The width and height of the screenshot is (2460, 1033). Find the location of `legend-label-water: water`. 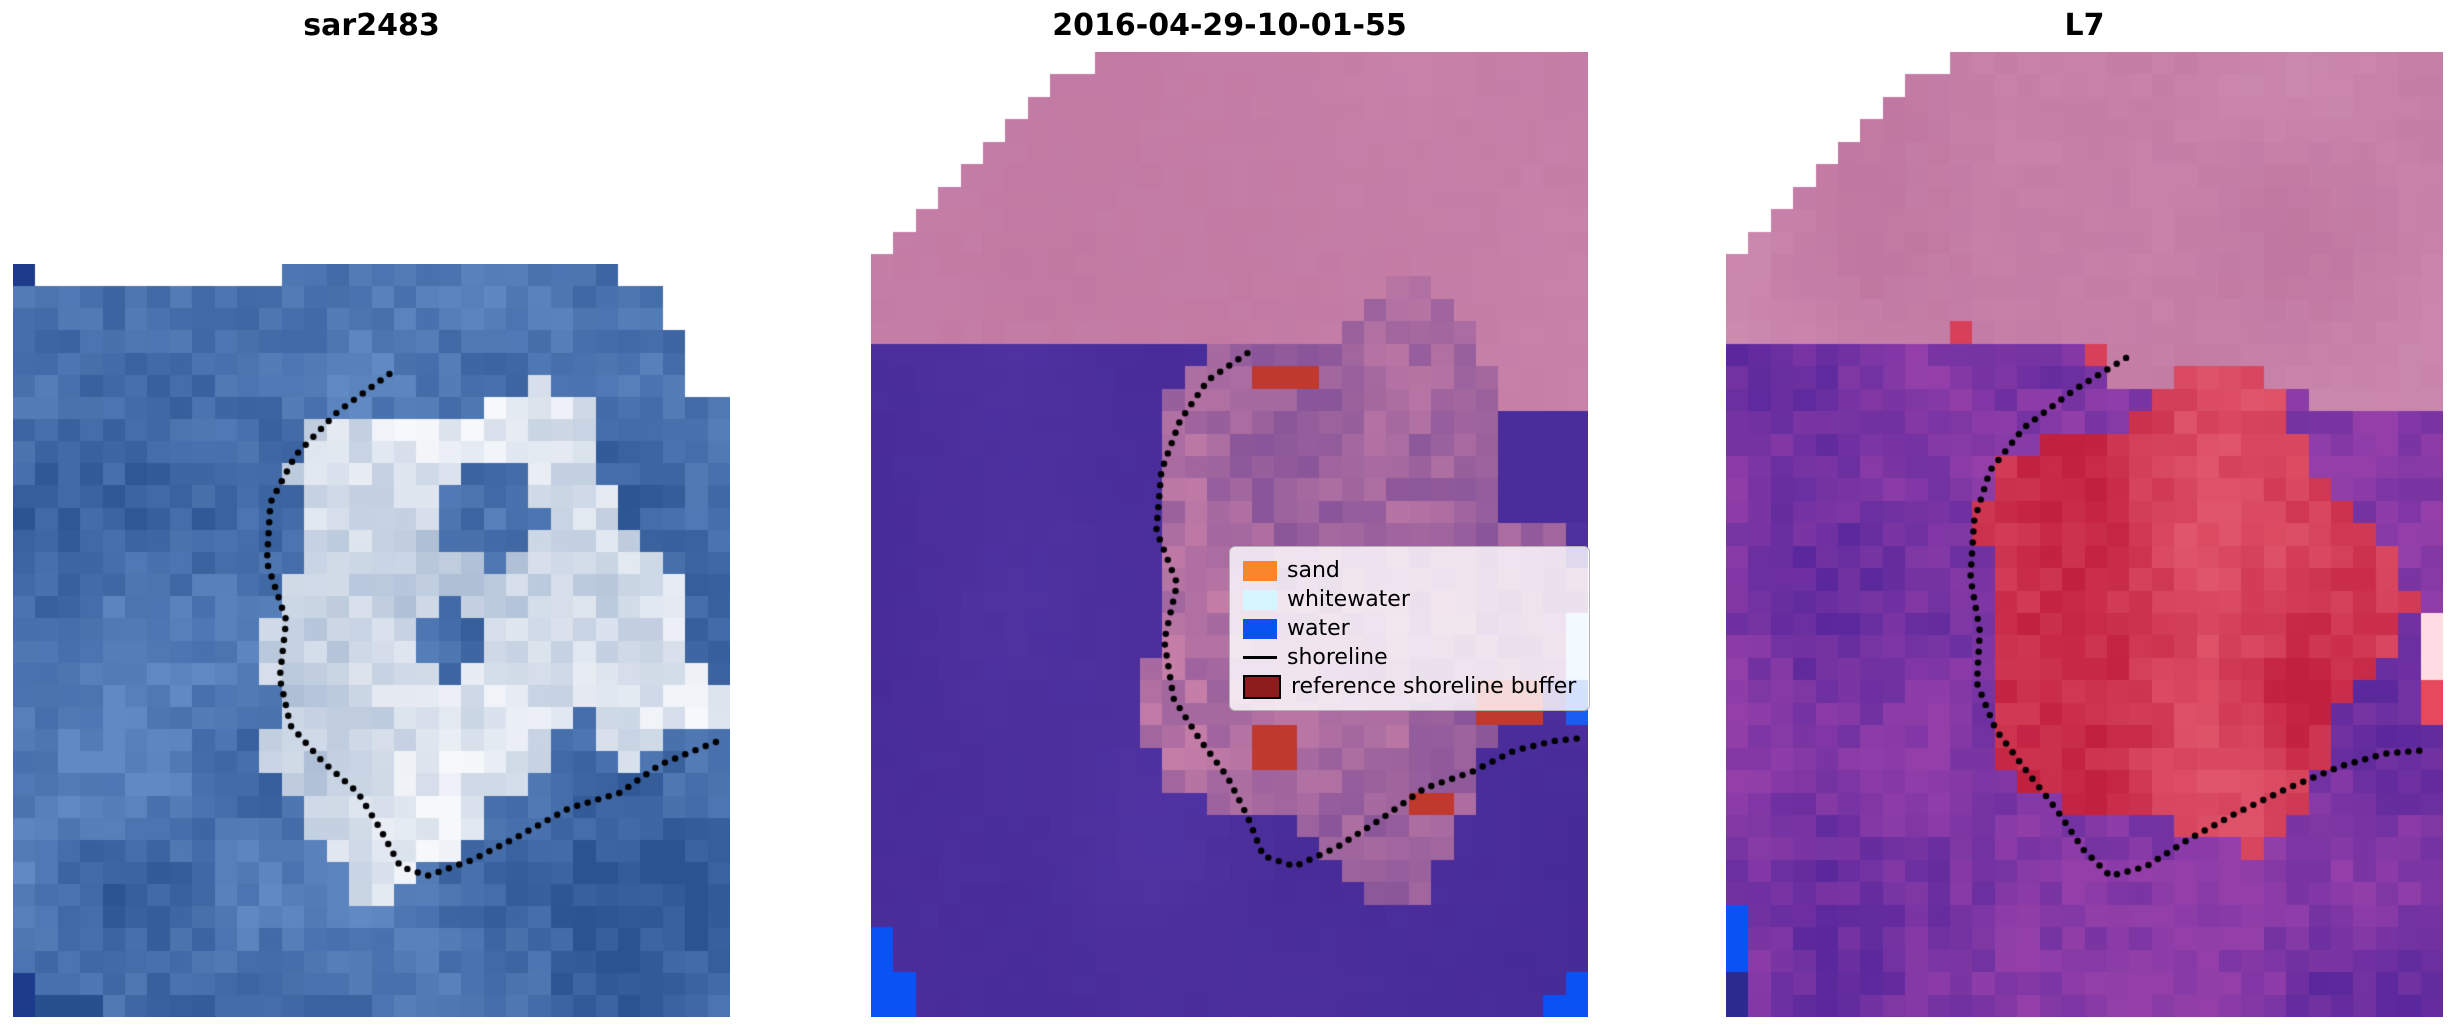

legend-label-water: water is located at coordinates (1318, 628).